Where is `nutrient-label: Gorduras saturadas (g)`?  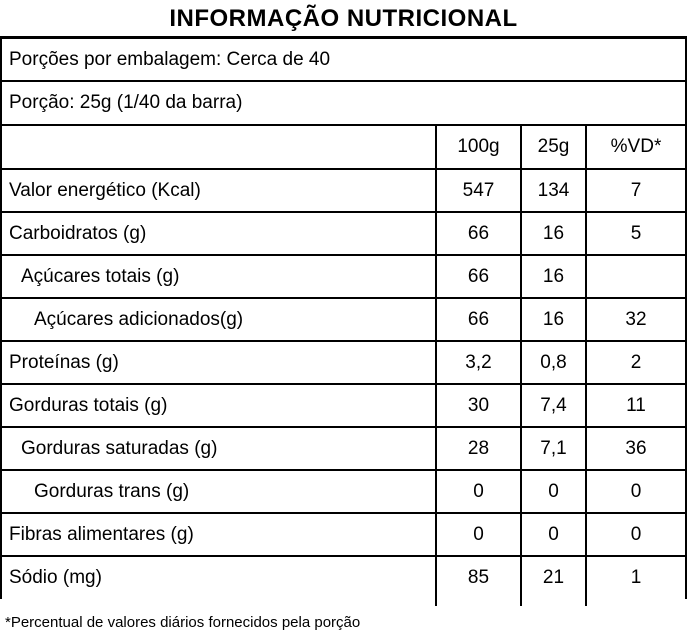 nutrient-label: Gorduras saturadas (g) is located at coordinates (219, 448).